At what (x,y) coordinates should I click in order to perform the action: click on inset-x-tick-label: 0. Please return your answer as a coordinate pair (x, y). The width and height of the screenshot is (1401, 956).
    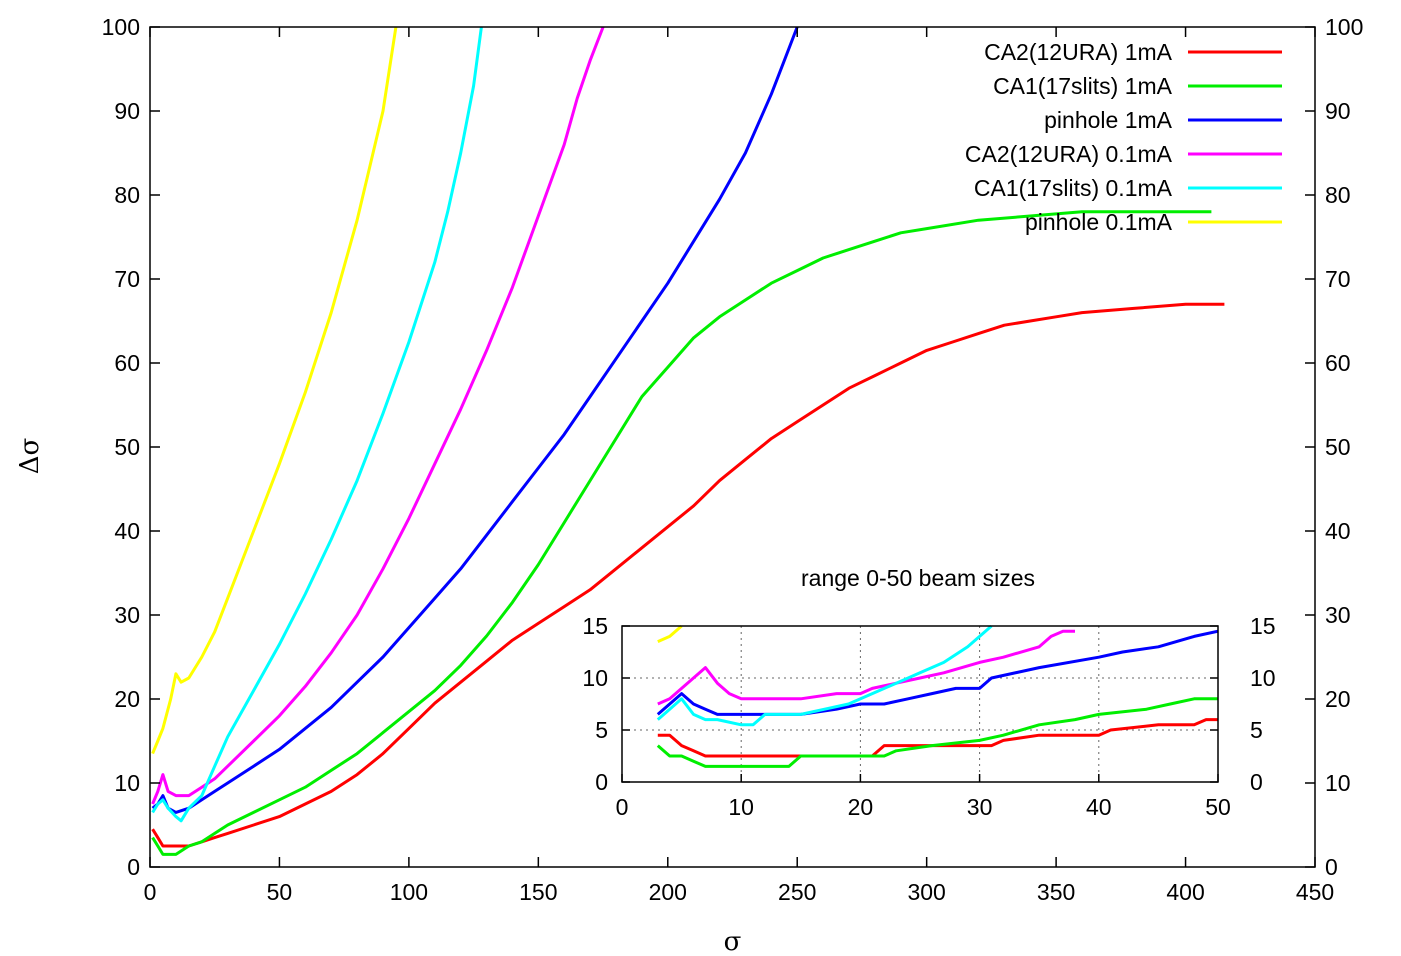
    Looking at the image, I should click on (622, 807).